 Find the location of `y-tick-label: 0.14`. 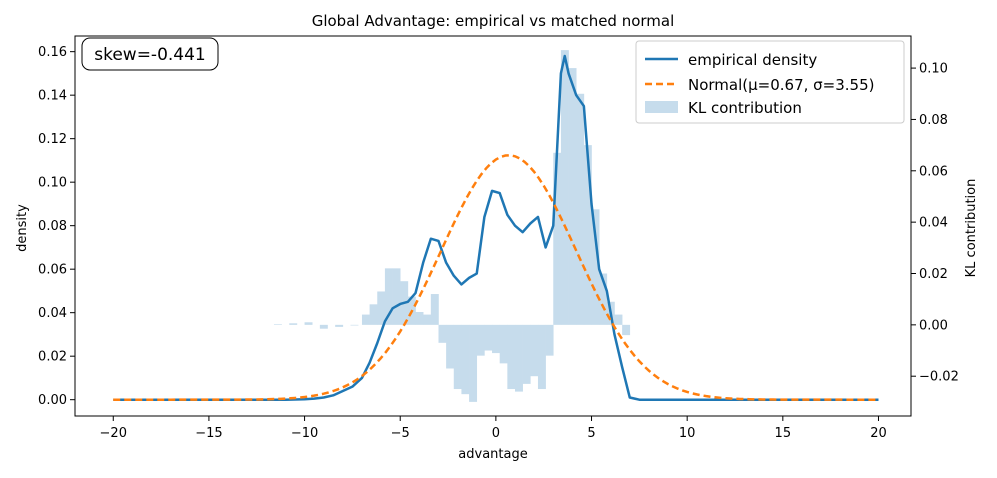

y-tick-label: 0.14 is located at coordinates (52, 96).